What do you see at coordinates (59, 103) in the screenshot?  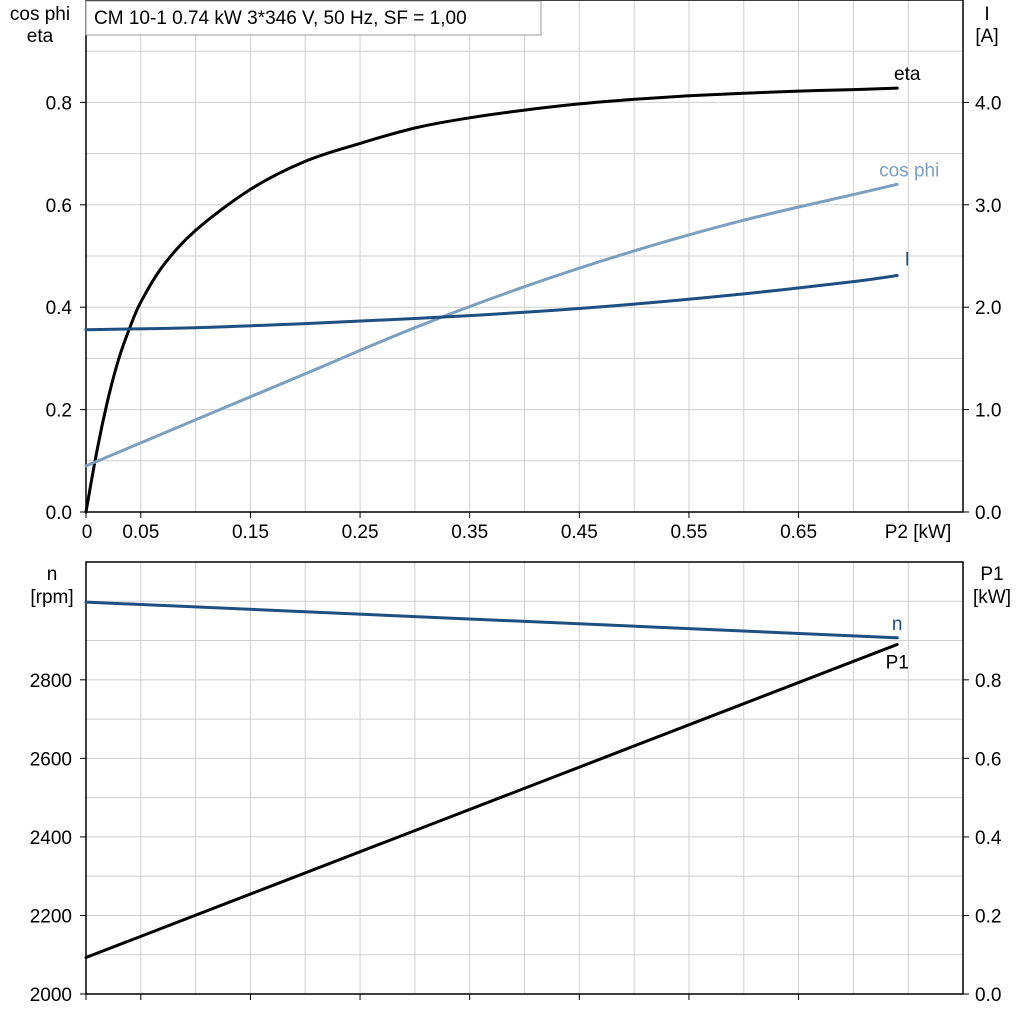 I see `top-left-y-tick-label: 0.8` at bounding box center [59, 103].